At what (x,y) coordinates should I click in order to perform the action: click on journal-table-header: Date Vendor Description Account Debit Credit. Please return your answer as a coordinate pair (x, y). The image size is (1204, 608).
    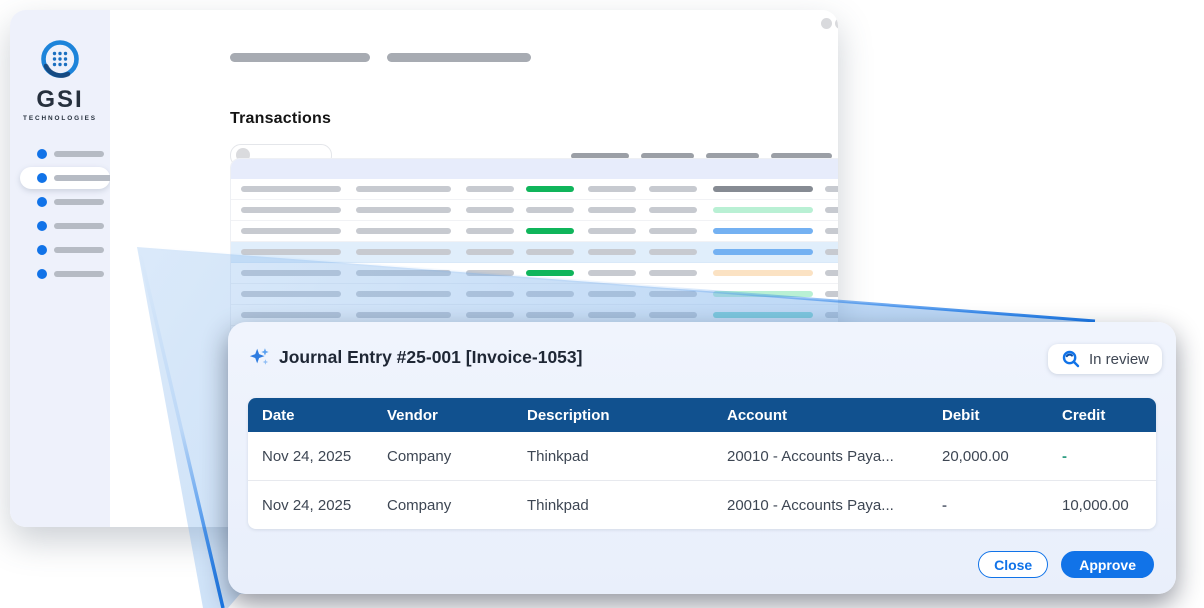
    Looking at the image, I should click on (702, 415).